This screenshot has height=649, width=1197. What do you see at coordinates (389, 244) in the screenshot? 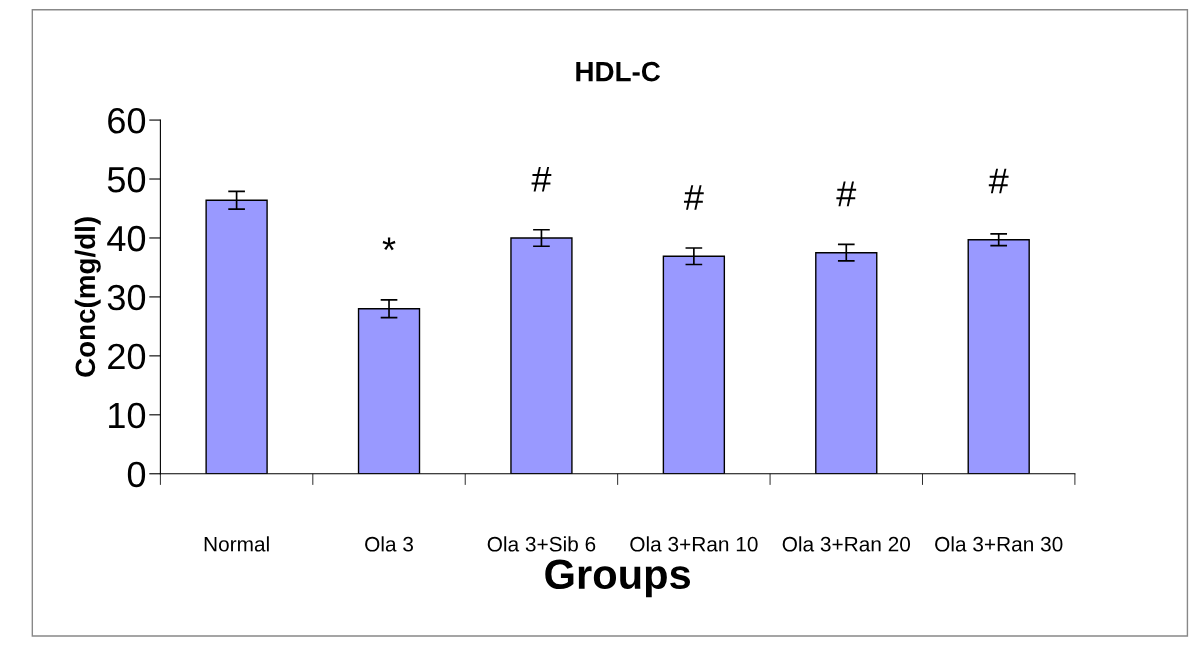
I see `annotation: *` at bounding box center [389, 244].